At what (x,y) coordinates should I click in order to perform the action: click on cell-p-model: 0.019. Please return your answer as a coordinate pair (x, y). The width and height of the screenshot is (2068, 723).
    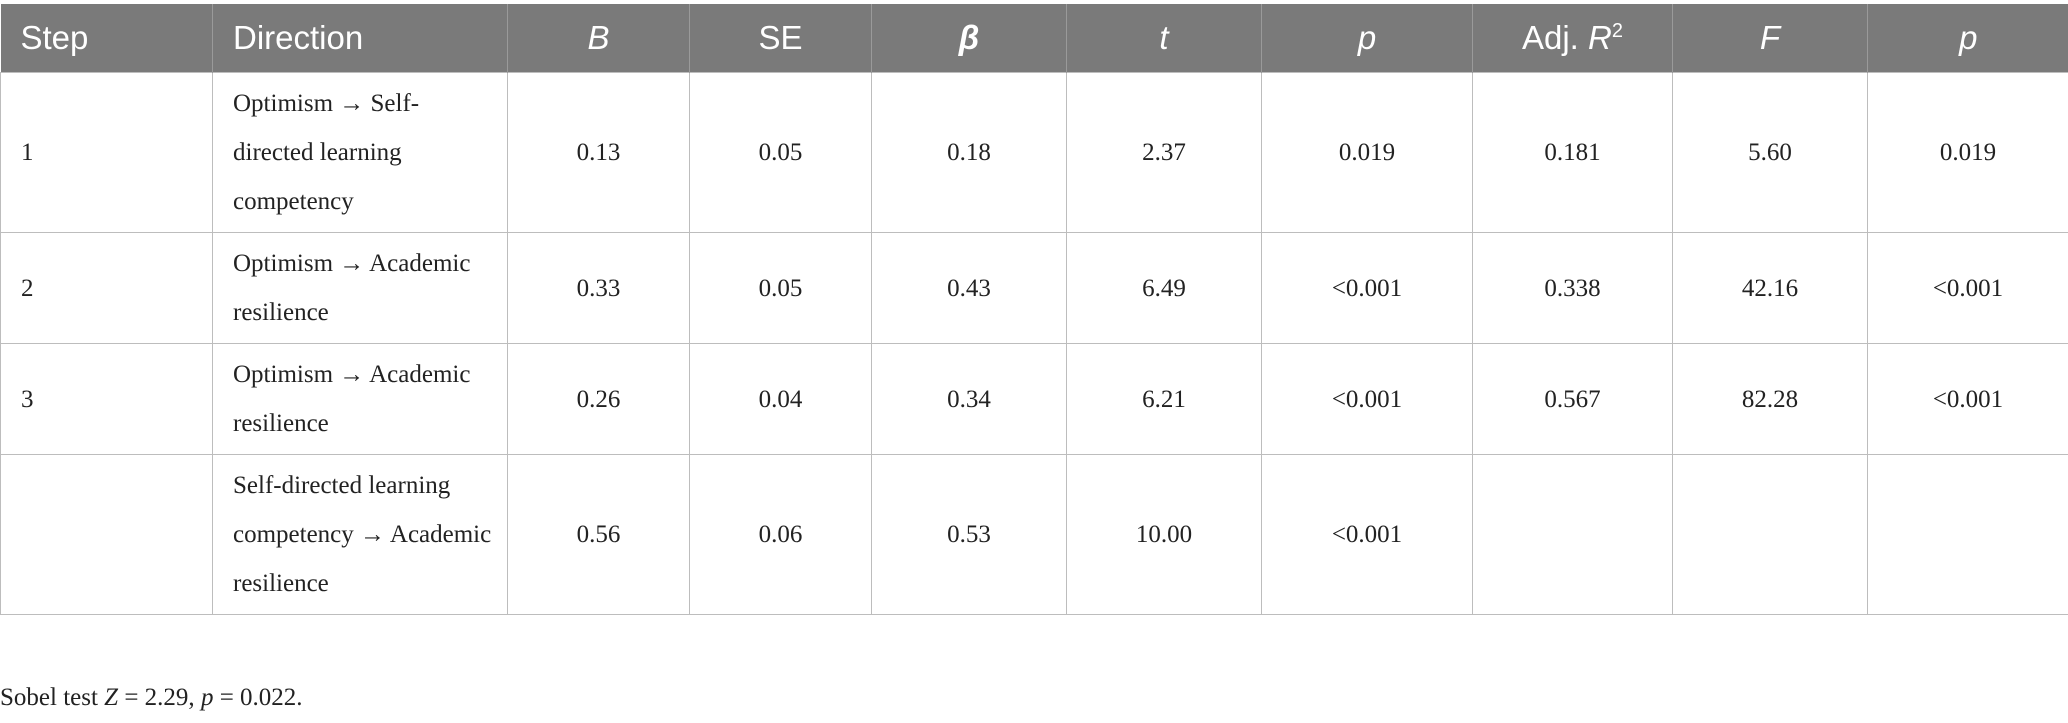
    Looking at the image, I should click on (1967, 152).